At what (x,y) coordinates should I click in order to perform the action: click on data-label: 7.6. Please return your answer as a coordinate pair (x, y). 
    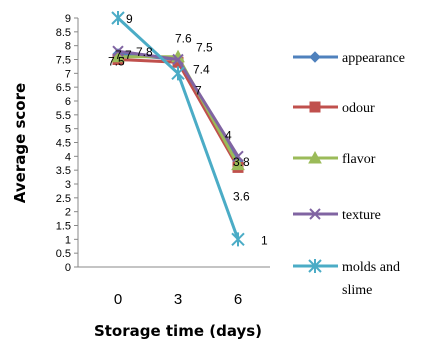
    Looking at the image, I should click on (183, 39).